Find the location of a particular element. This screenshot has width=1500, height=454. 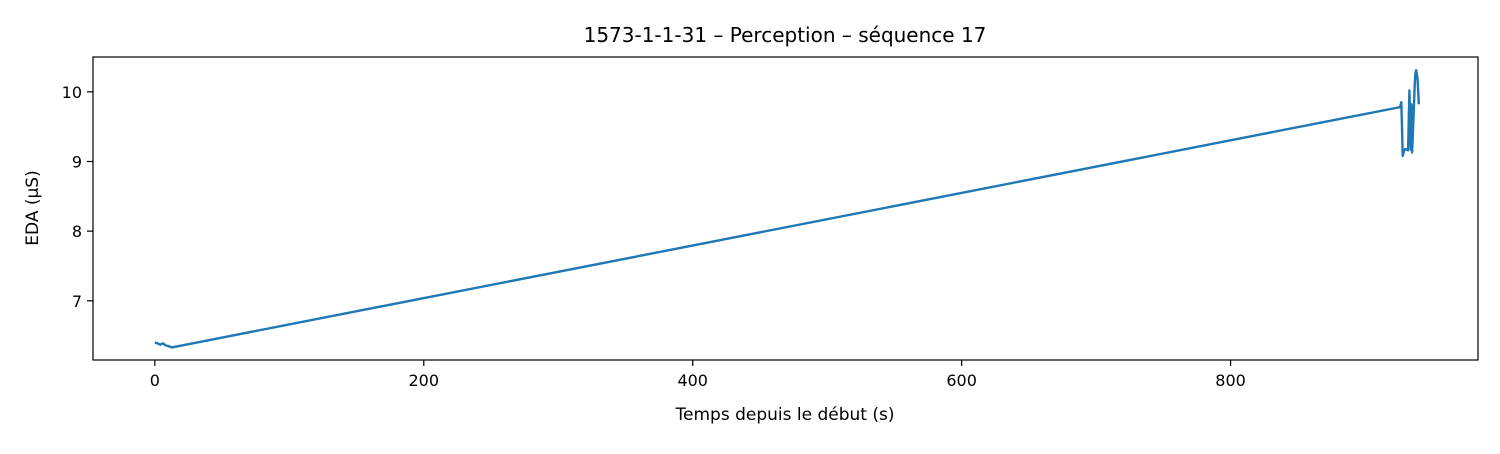

y-tick-label: 7 is located at coordinates (77, 301).